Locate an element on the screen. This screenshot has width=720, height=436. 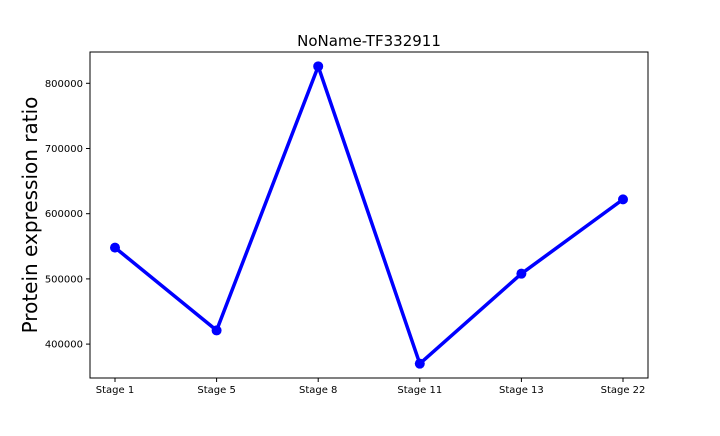
x-tick-label: Stage 22 is located at coordinates (623, 390).